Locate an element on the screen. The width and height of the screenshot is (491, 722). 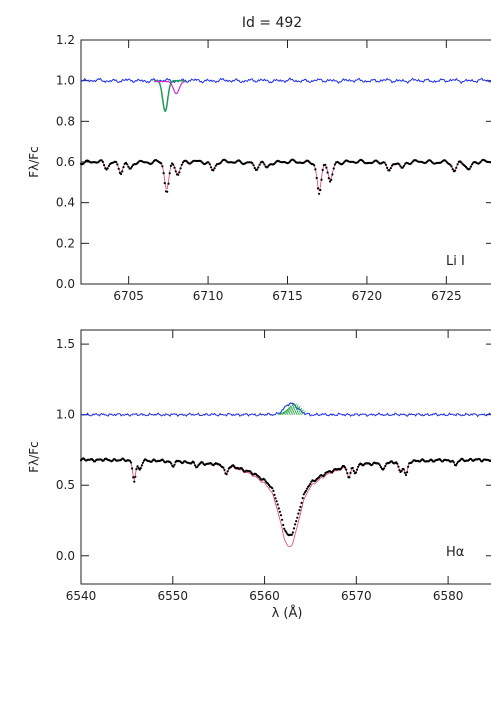
y-tick-label: 0.8 is located at coordinates (65, 121).